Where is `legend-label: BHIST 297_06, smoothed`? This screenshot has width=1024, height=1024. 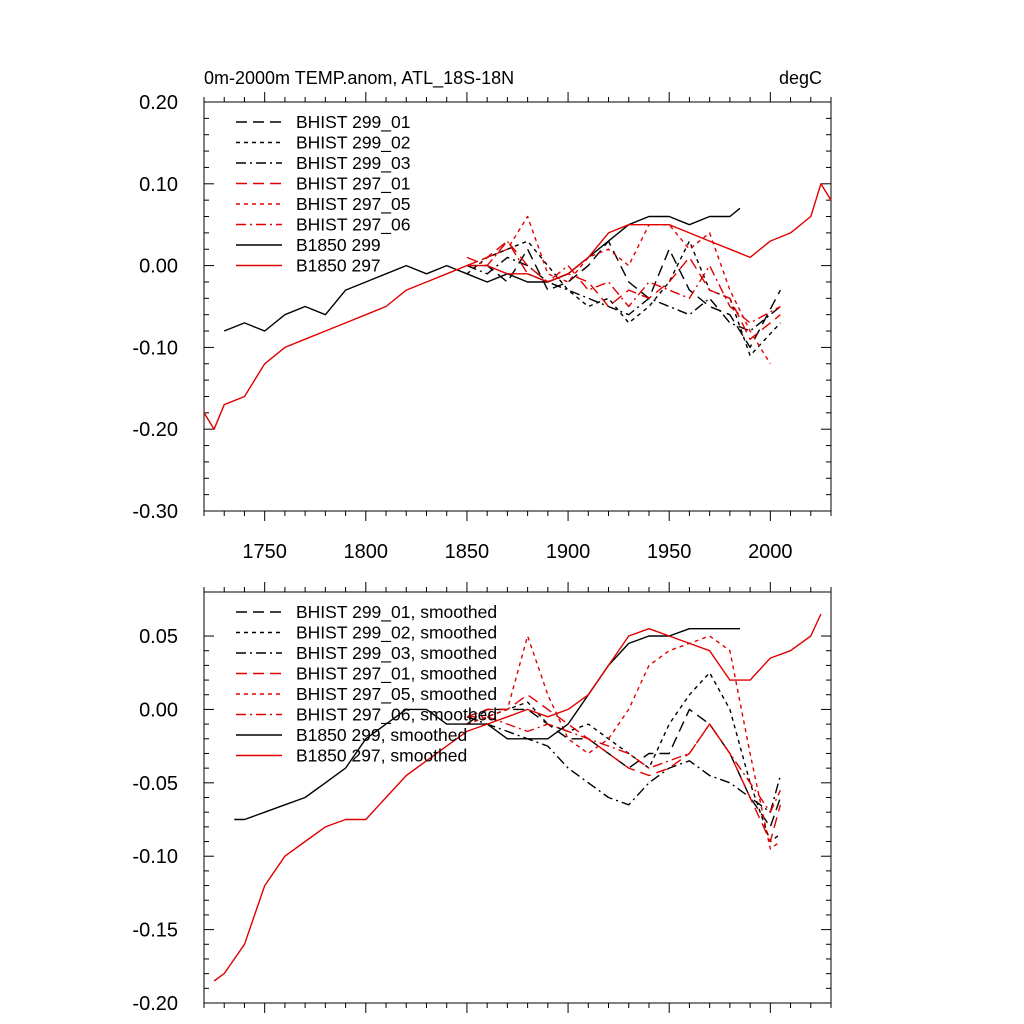
legend-label: BHIST 297_06, smoothed is located at coordinates (396, 715).